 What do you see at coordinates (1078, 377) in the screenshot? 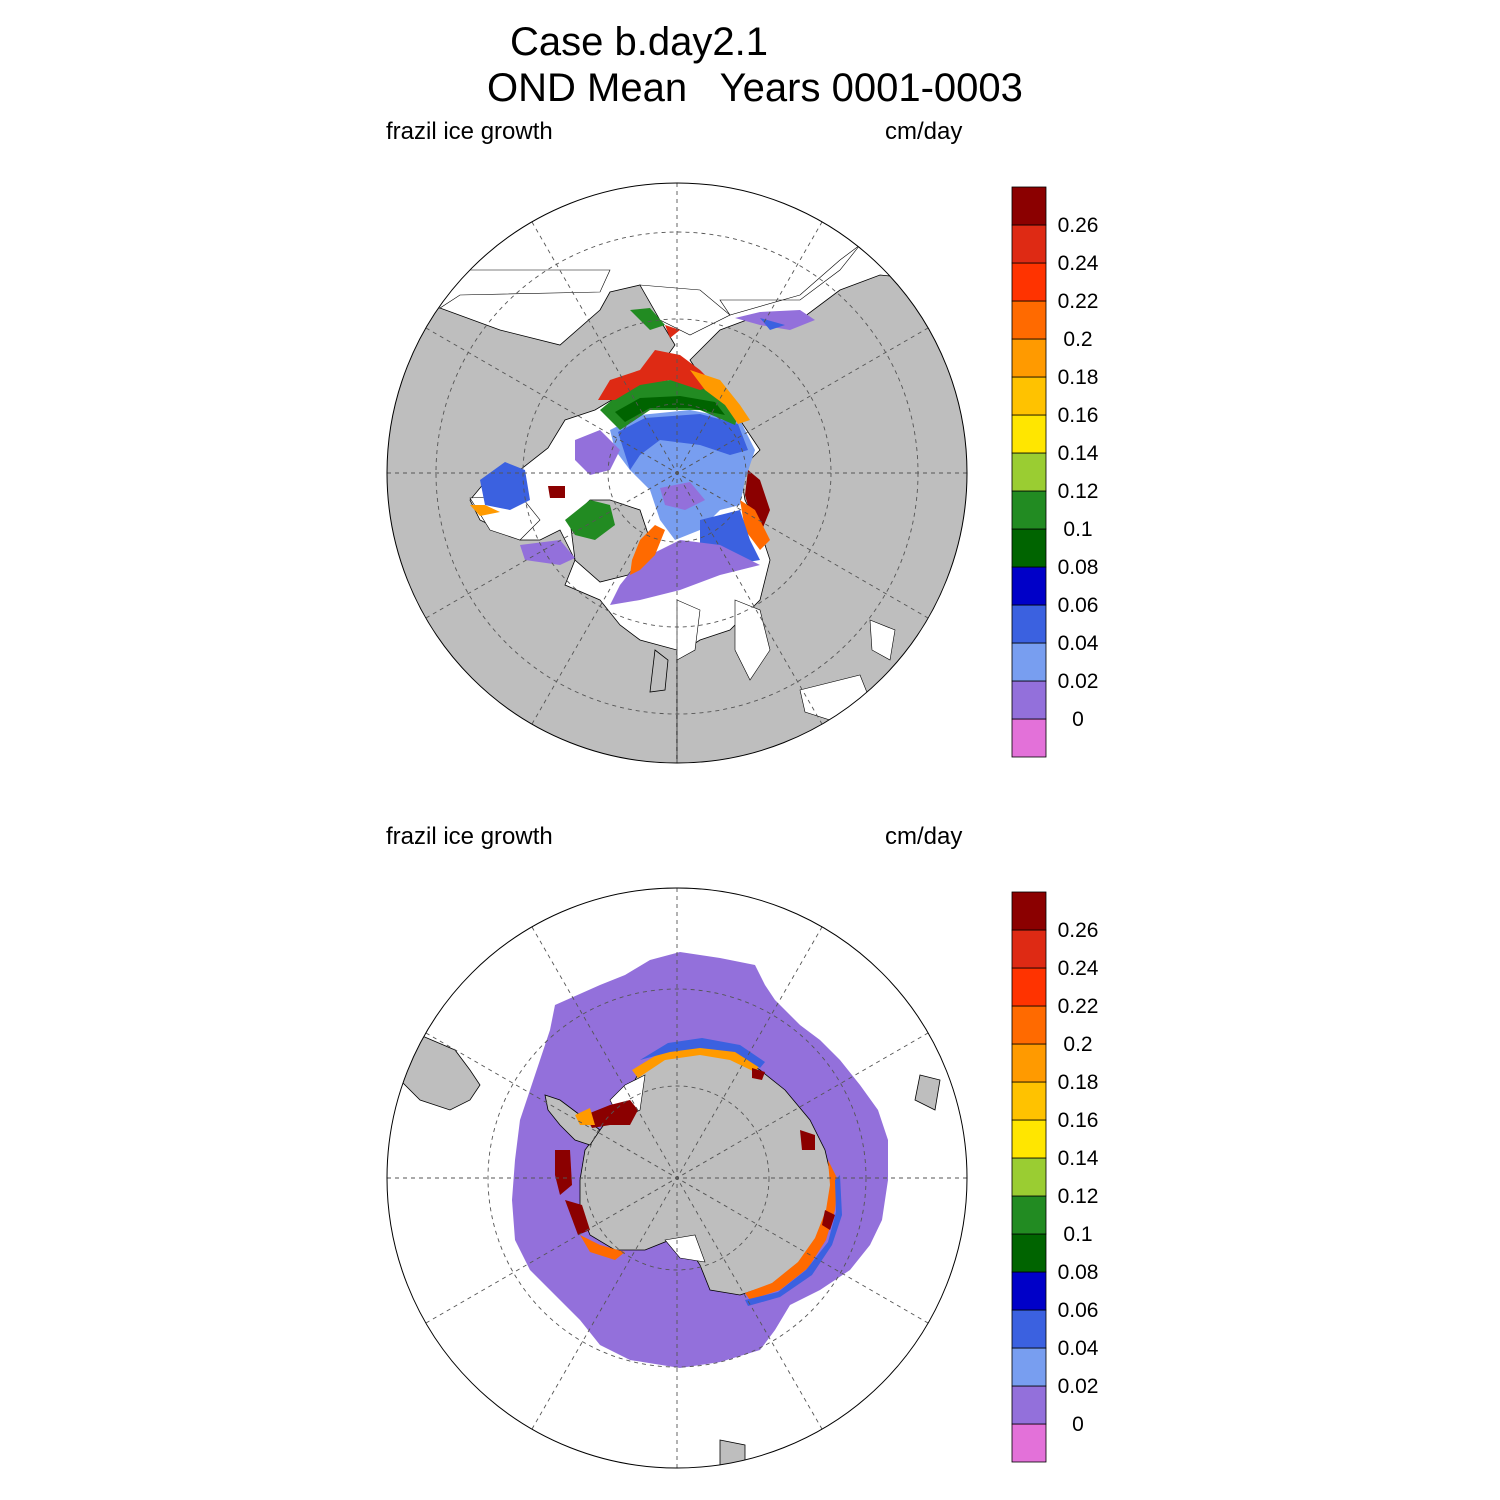
I see `north-colorbar-label: 0.18` at bounding box center [1078, 377].